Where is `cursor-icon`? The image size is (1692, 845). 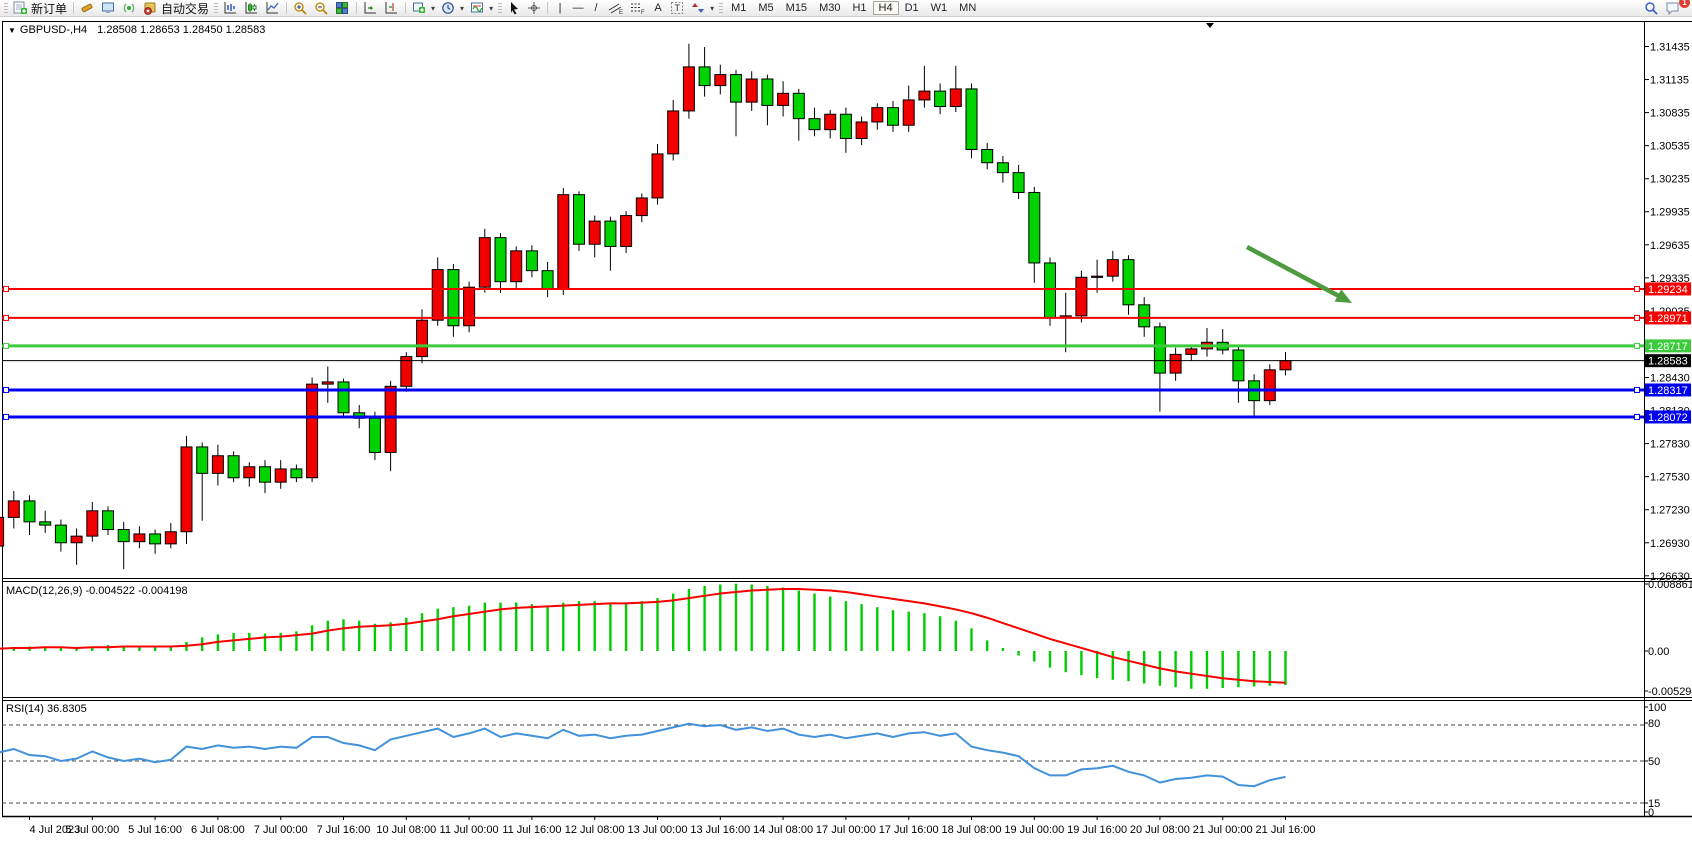 cursor-icon is located at coordinates (515, 8).